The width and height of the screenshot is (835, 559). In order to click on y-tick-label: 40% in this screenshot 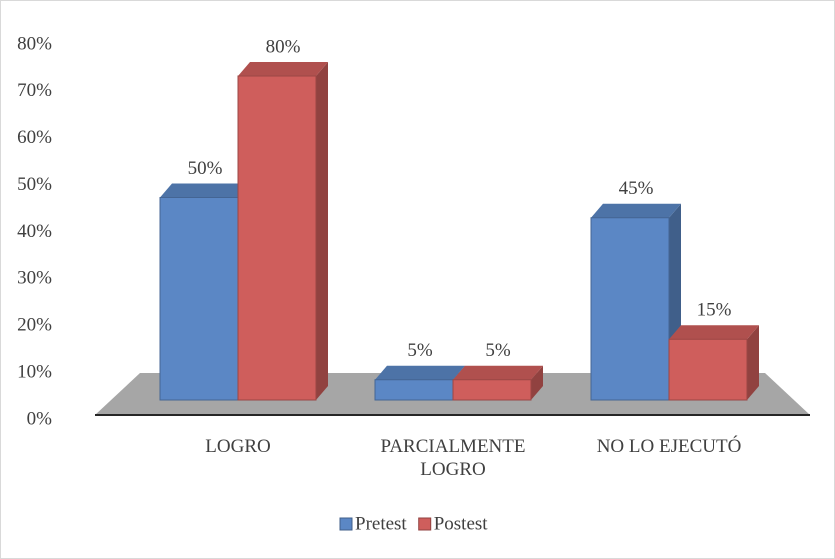, I will do `click(34, 231)`.